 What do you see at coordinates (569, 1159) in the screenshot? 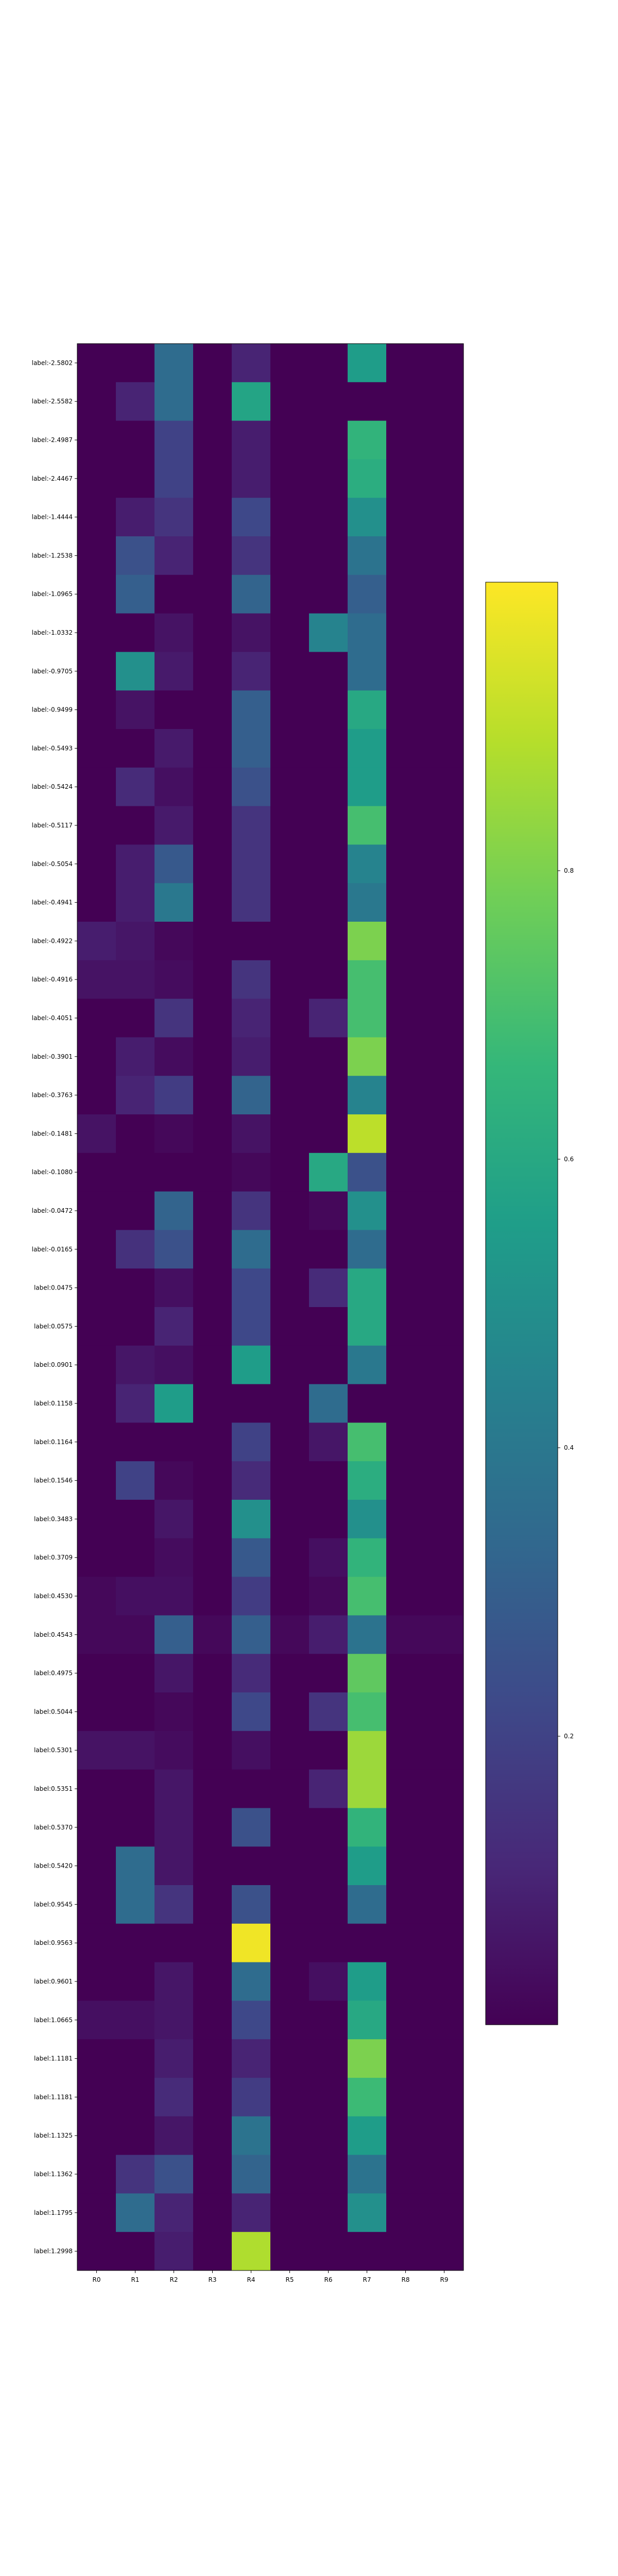
I see `colorbar-tick-label: 0.6` at bounding box center [569, 1159].